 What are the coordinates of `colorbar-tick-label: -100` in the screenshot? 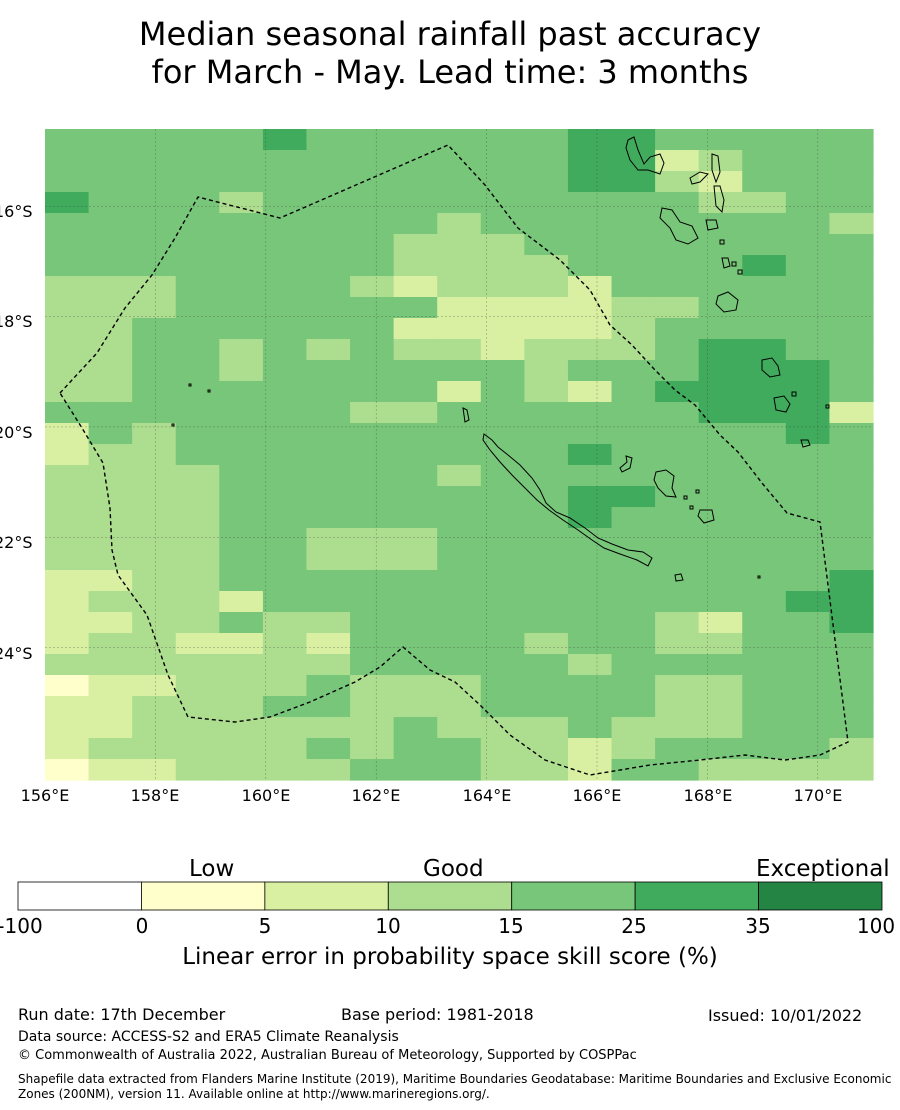 It's located at (21, 926).